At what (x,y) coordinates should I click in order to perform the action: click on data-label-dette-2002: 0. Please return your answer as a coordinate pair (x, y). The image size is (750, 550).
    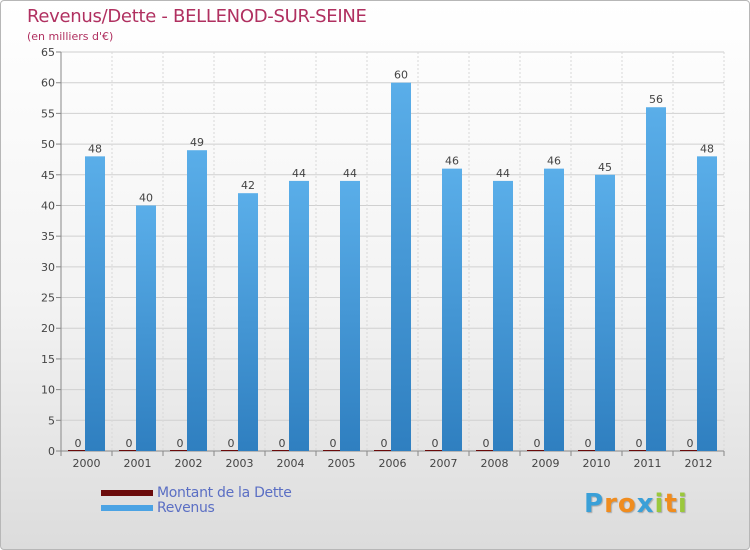
    Looking at the image, I should click on (180, 443).